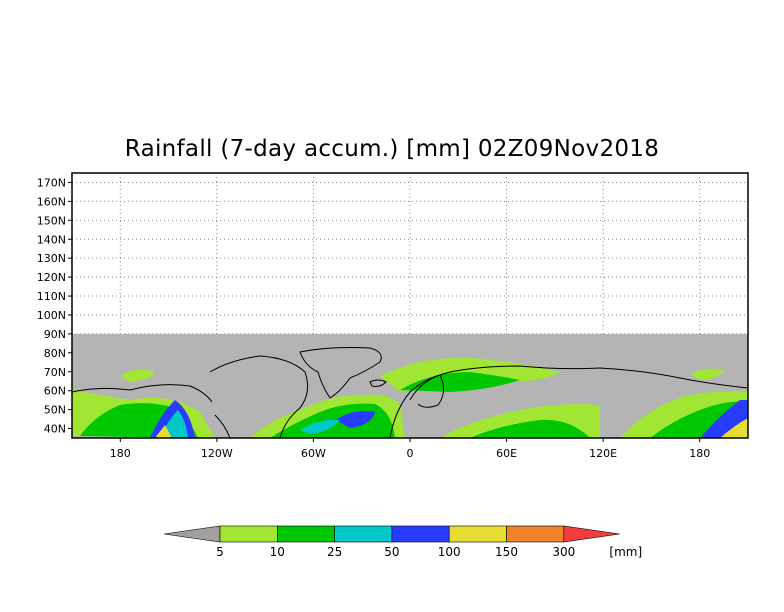  Describe the element at coordinates (569, 402) in the screenshot. I see `coastline-eurasia` at that location.